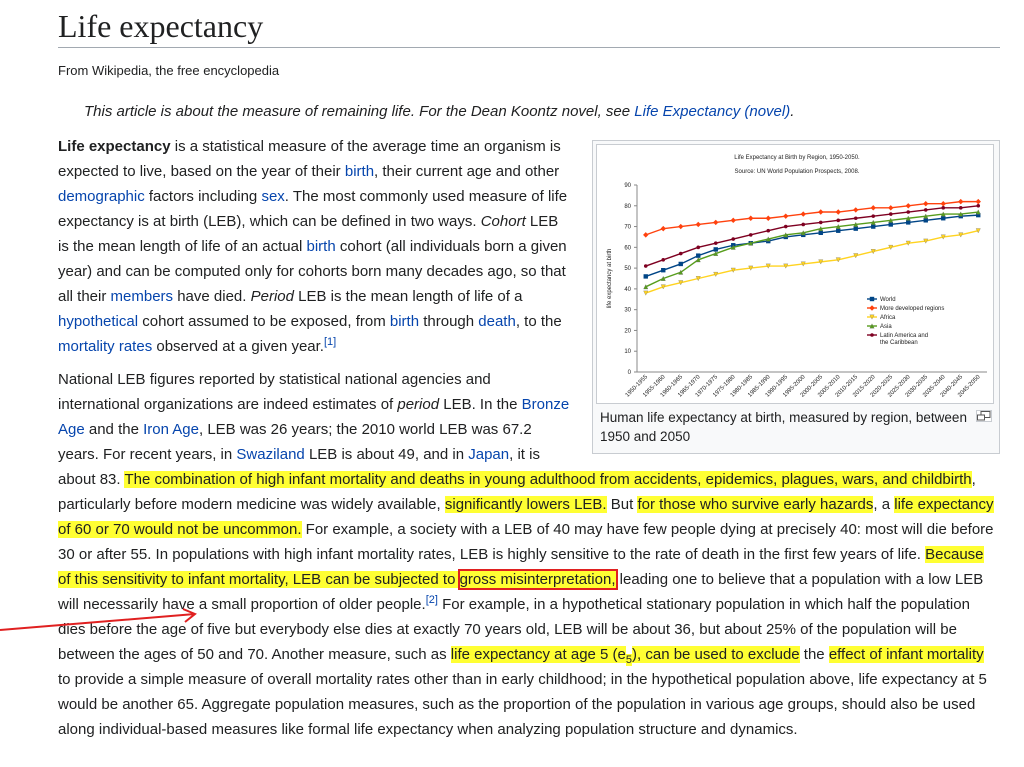 This screenshot has width=1024, height=767. What do you see at coordinates (812, 262) in the screenshot?
I see `line` at bounding box center [812, 262].